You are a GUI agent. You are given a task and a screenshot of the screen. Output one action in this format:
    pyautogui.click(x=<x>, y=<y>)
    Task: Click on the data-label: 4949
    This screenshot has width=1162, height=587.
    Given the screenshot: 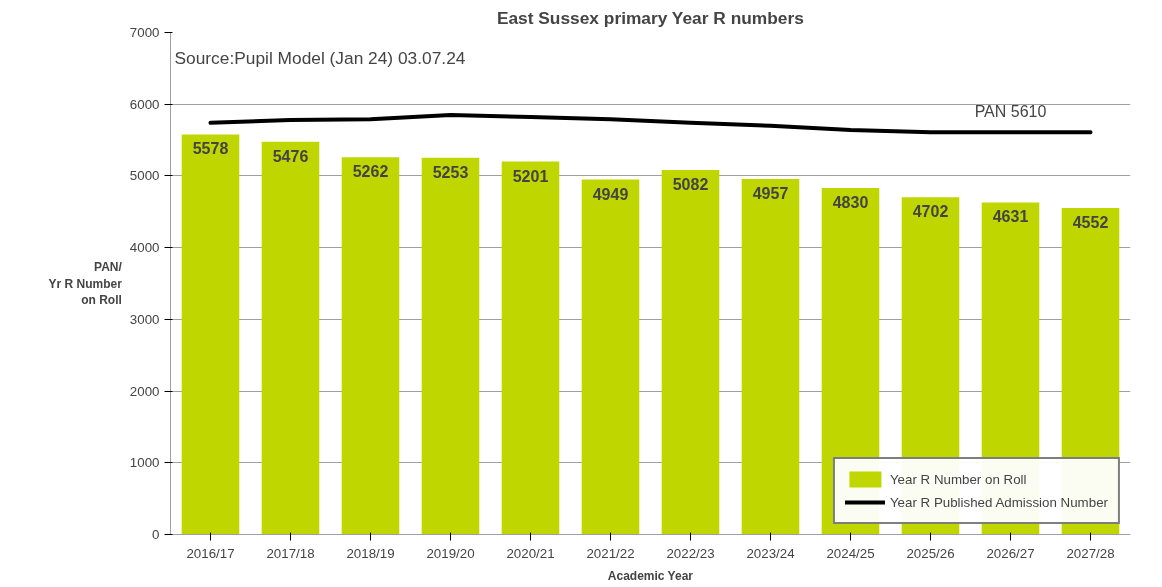 What is the action you would take?
    pyautogui.click(x=610, y=194)
    